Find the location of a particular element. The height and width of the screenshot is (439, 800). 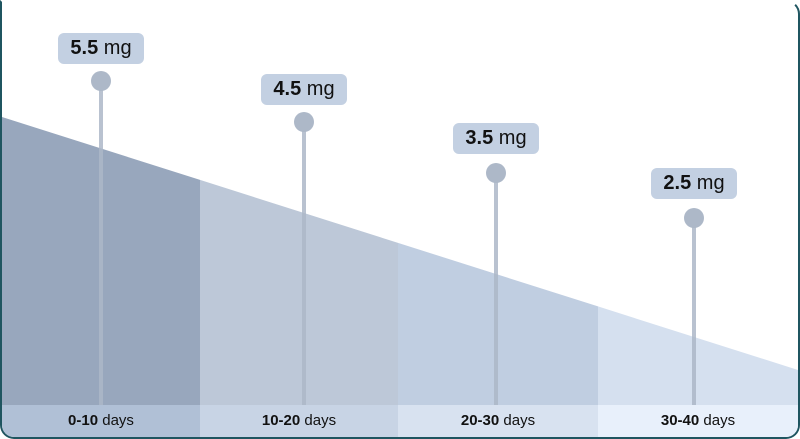

stage-period-label: 10-20 days is located at coordinates (299, 421).